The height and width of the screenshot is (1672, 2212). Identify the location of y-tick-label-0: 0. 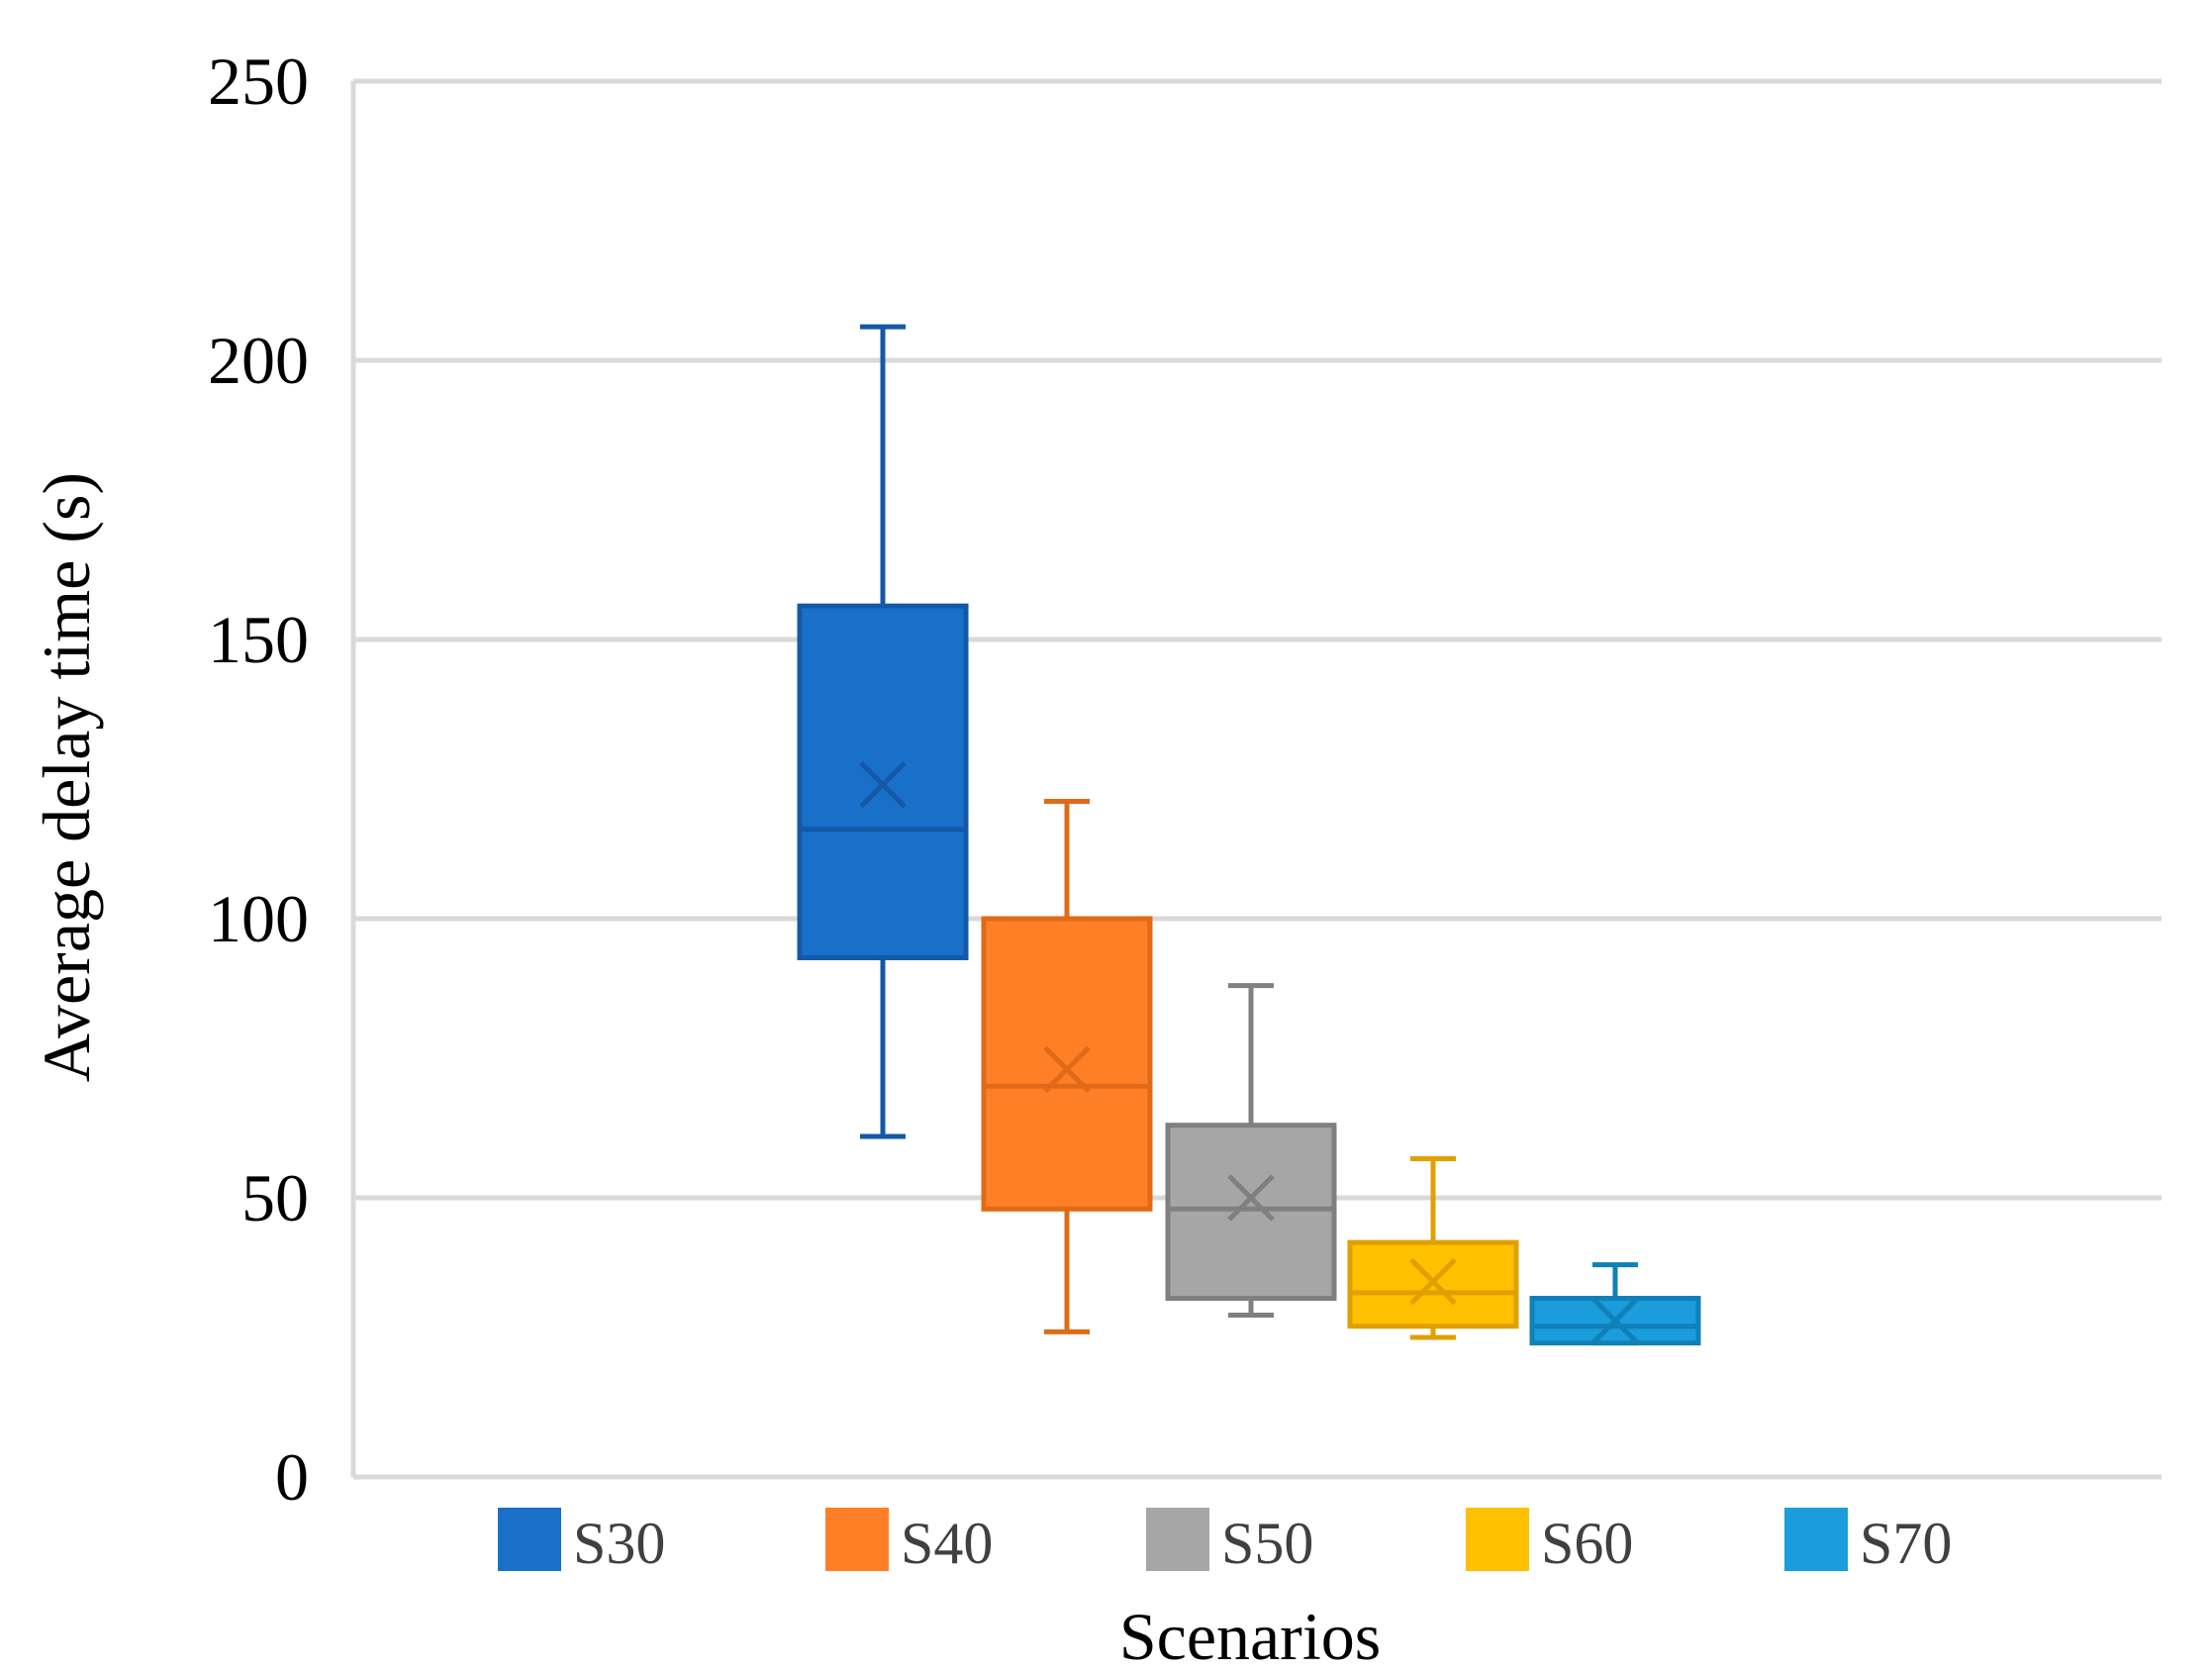
(292, 1477).